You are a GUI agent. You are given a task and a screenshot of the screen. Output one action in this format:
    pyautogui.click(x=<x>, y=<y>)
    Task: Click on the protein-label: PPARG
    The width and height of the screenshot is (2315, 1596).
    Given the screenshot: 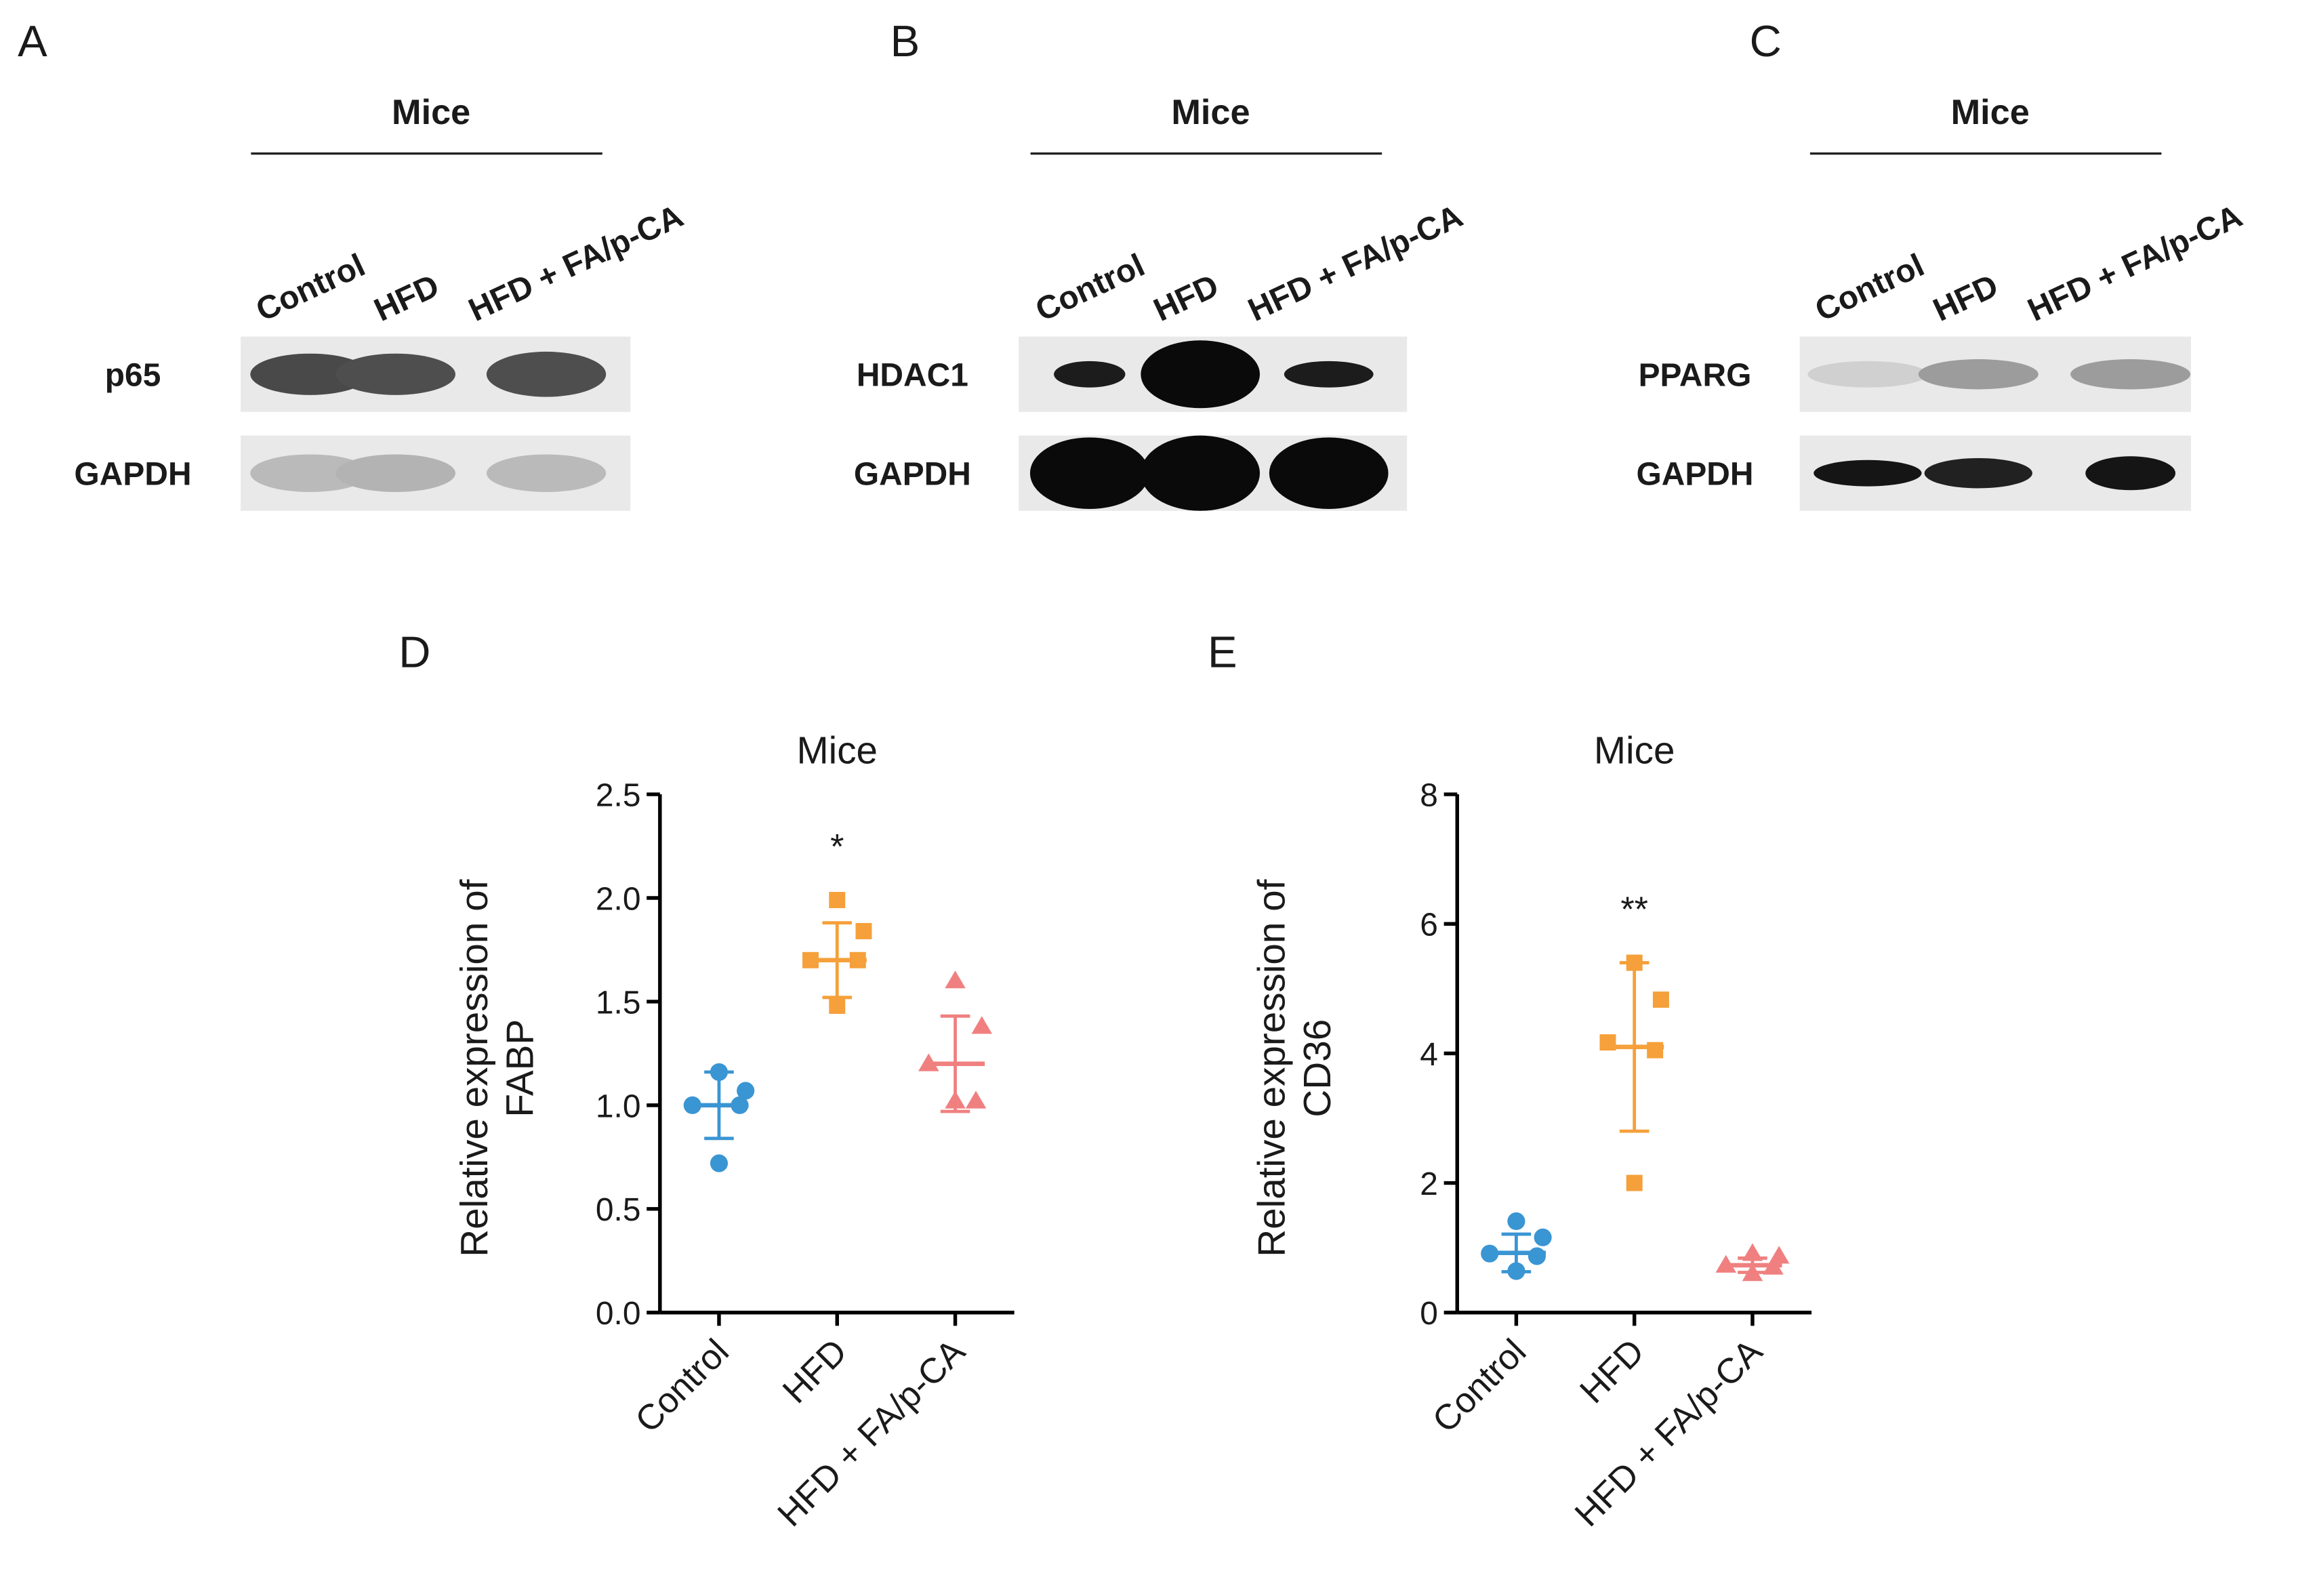 What is the action you would take?
    pyautogui.click(x=1695, y=376)
    